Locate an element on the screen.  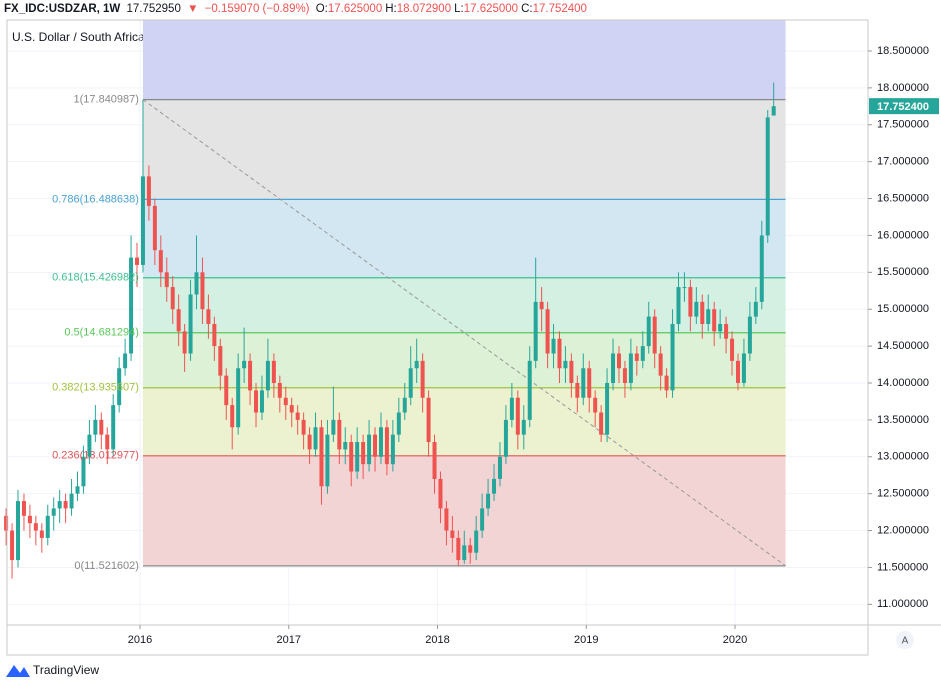
fib-level-label: 0.786(16.488638) is located at coordinates (95, 199).